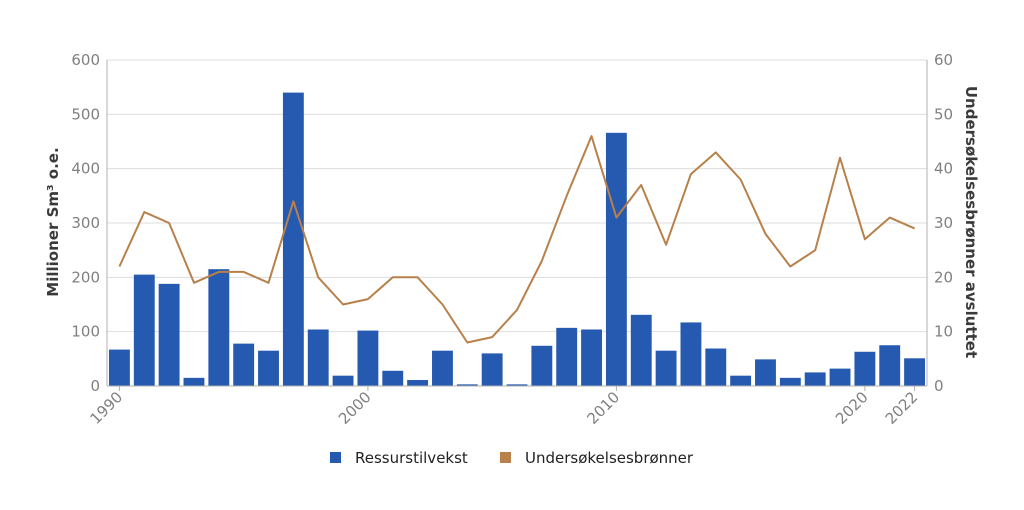 The height and width of the screenshot is (510, 1024). I want to click on x-tick-label: 2010, so click(603, 408).